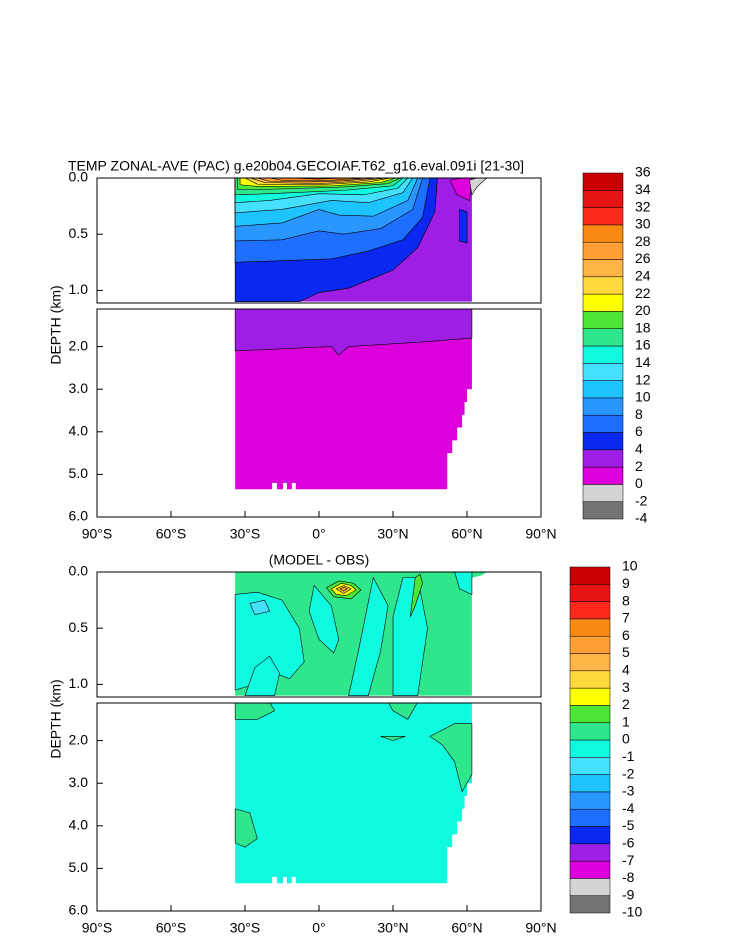 The height and width of the screenshot is (945, 733). What do you see at coordinates (626, 618) in the screenshot?
I see `colorbar-label: 7` at bounding box center [626, 618].